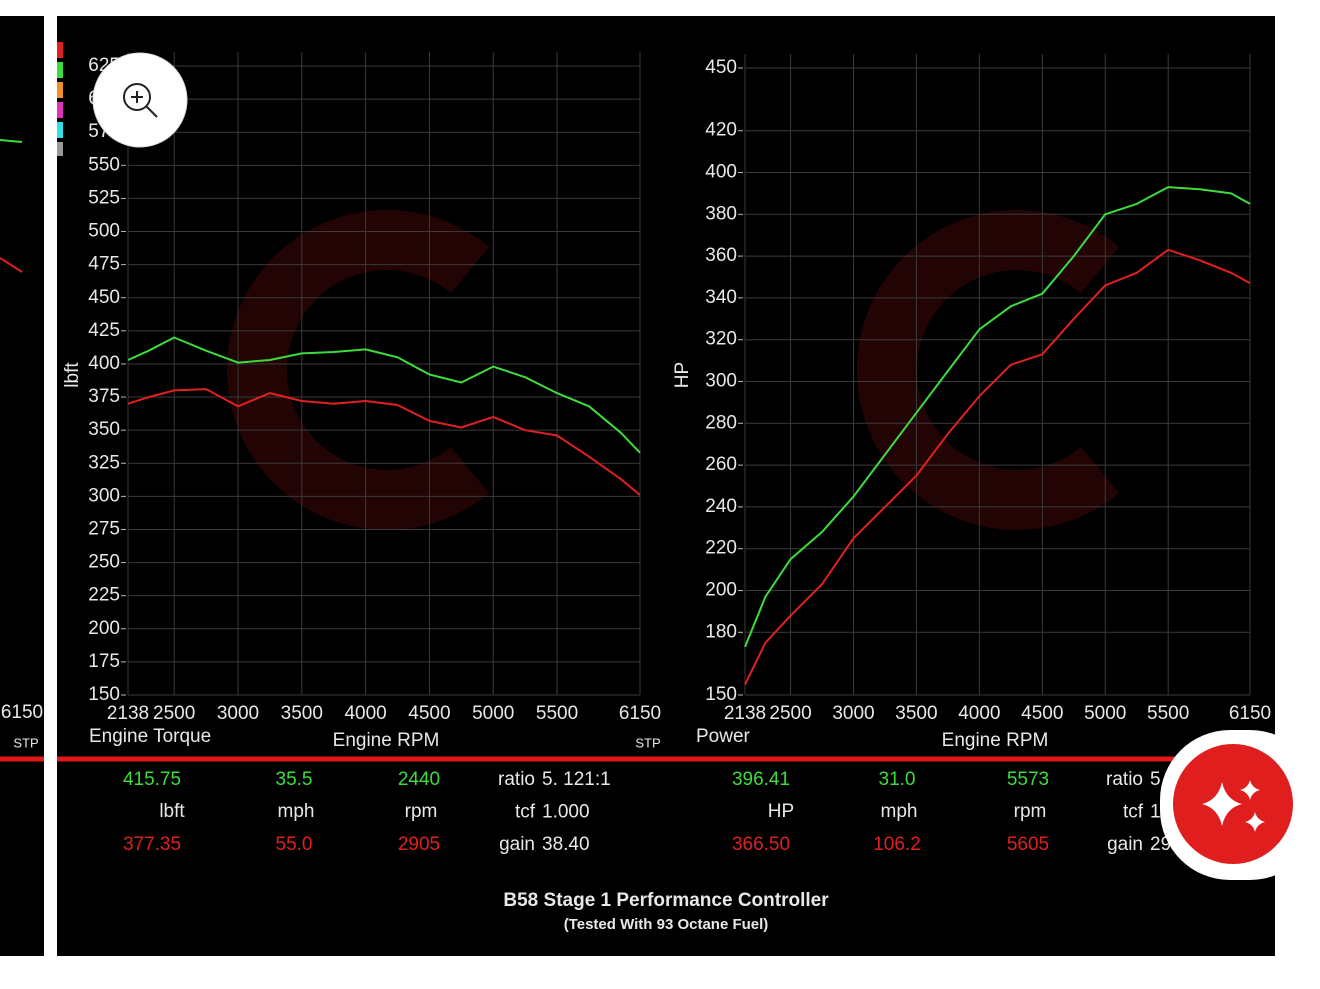  Describe the element at coordinates (25, 742) in the screenshot. I see `prev-note: STP` at that location.